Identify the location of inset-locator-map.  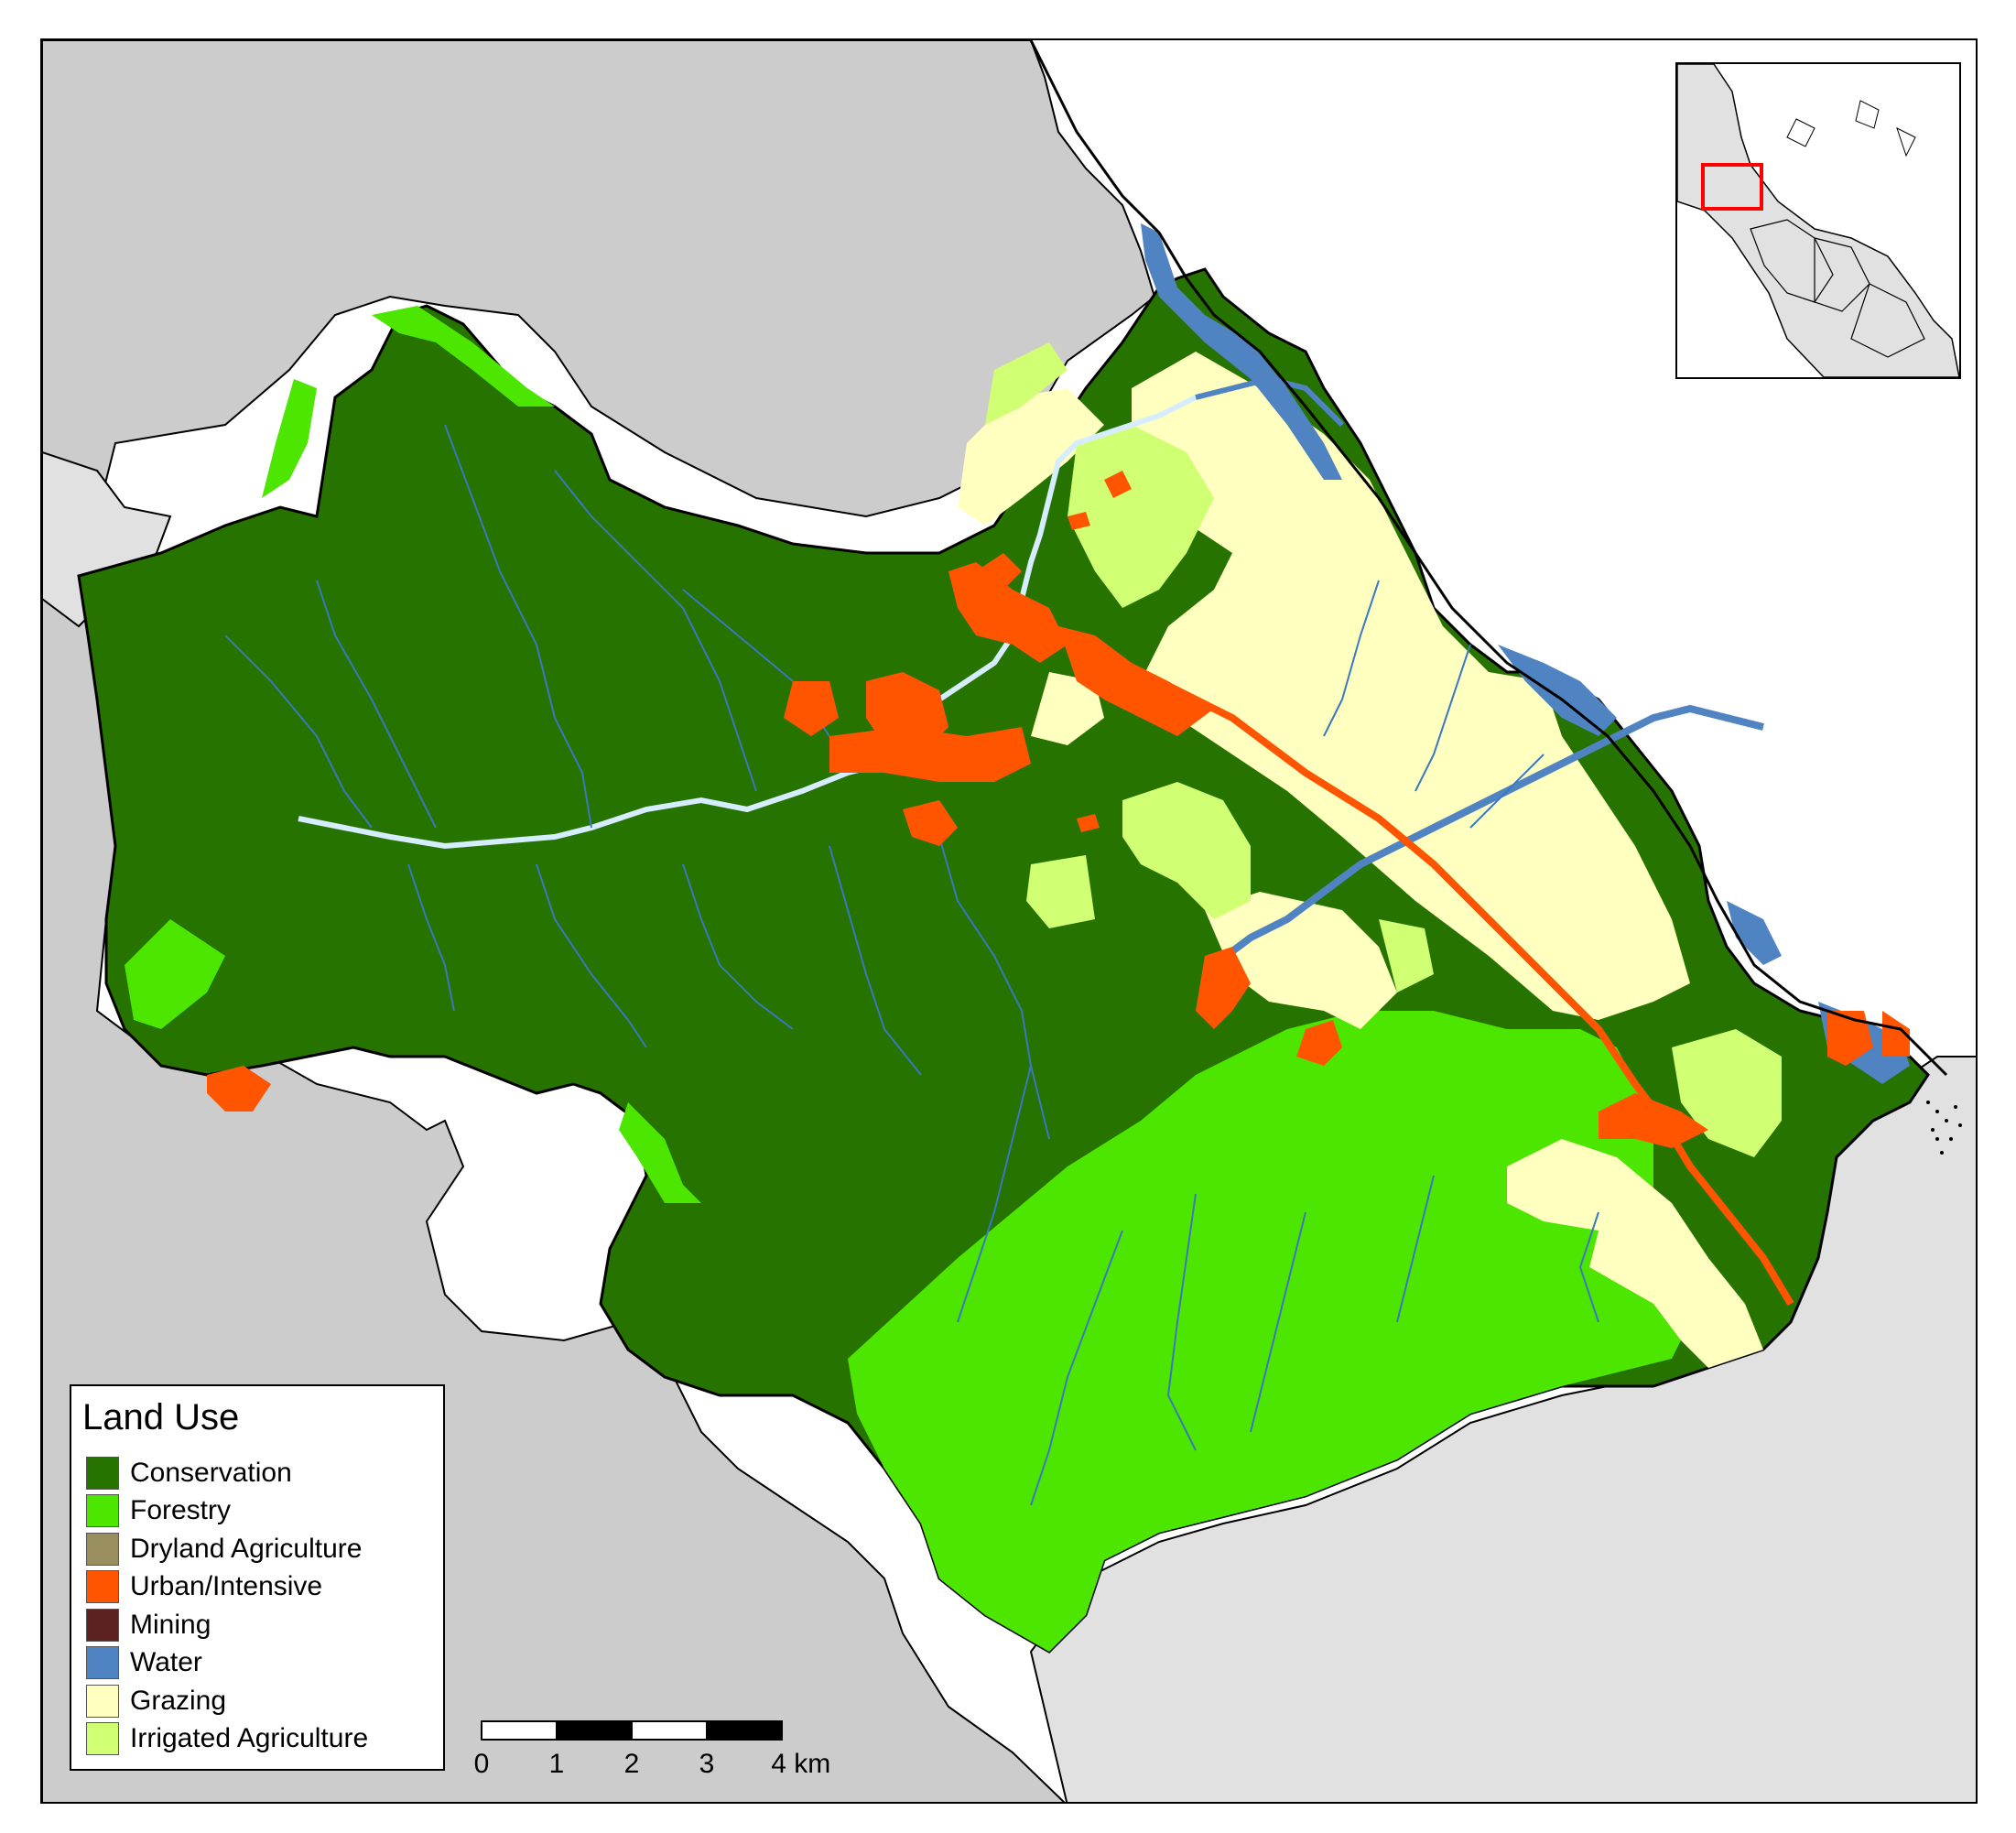
(1818, 220).